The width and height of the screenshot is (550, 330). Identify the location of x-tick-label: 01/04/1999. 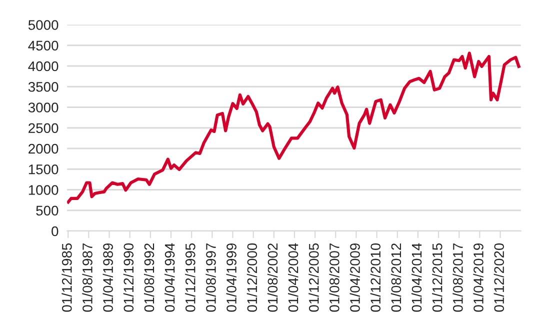
(231, 277).